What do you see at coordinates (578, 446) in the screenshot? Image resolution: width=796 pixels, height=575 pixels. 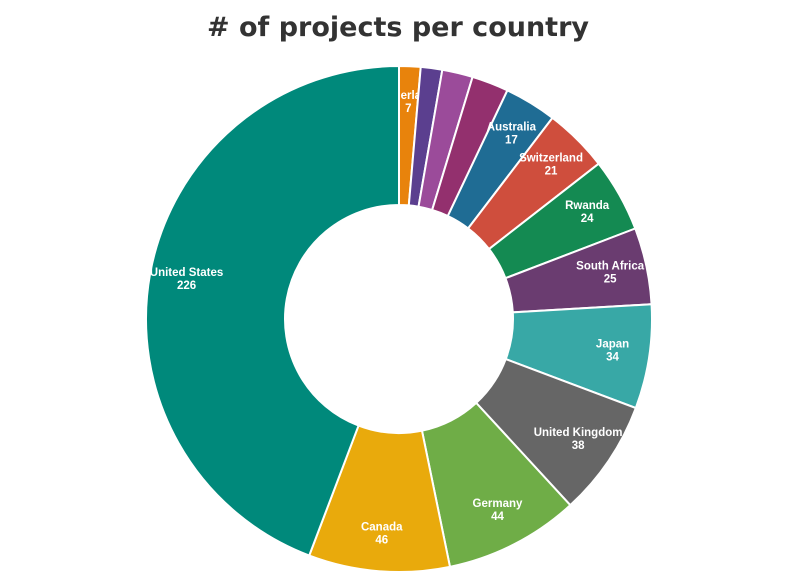 I see `slice-value-united-kingdom: 38` at bounding box center [578, 446].